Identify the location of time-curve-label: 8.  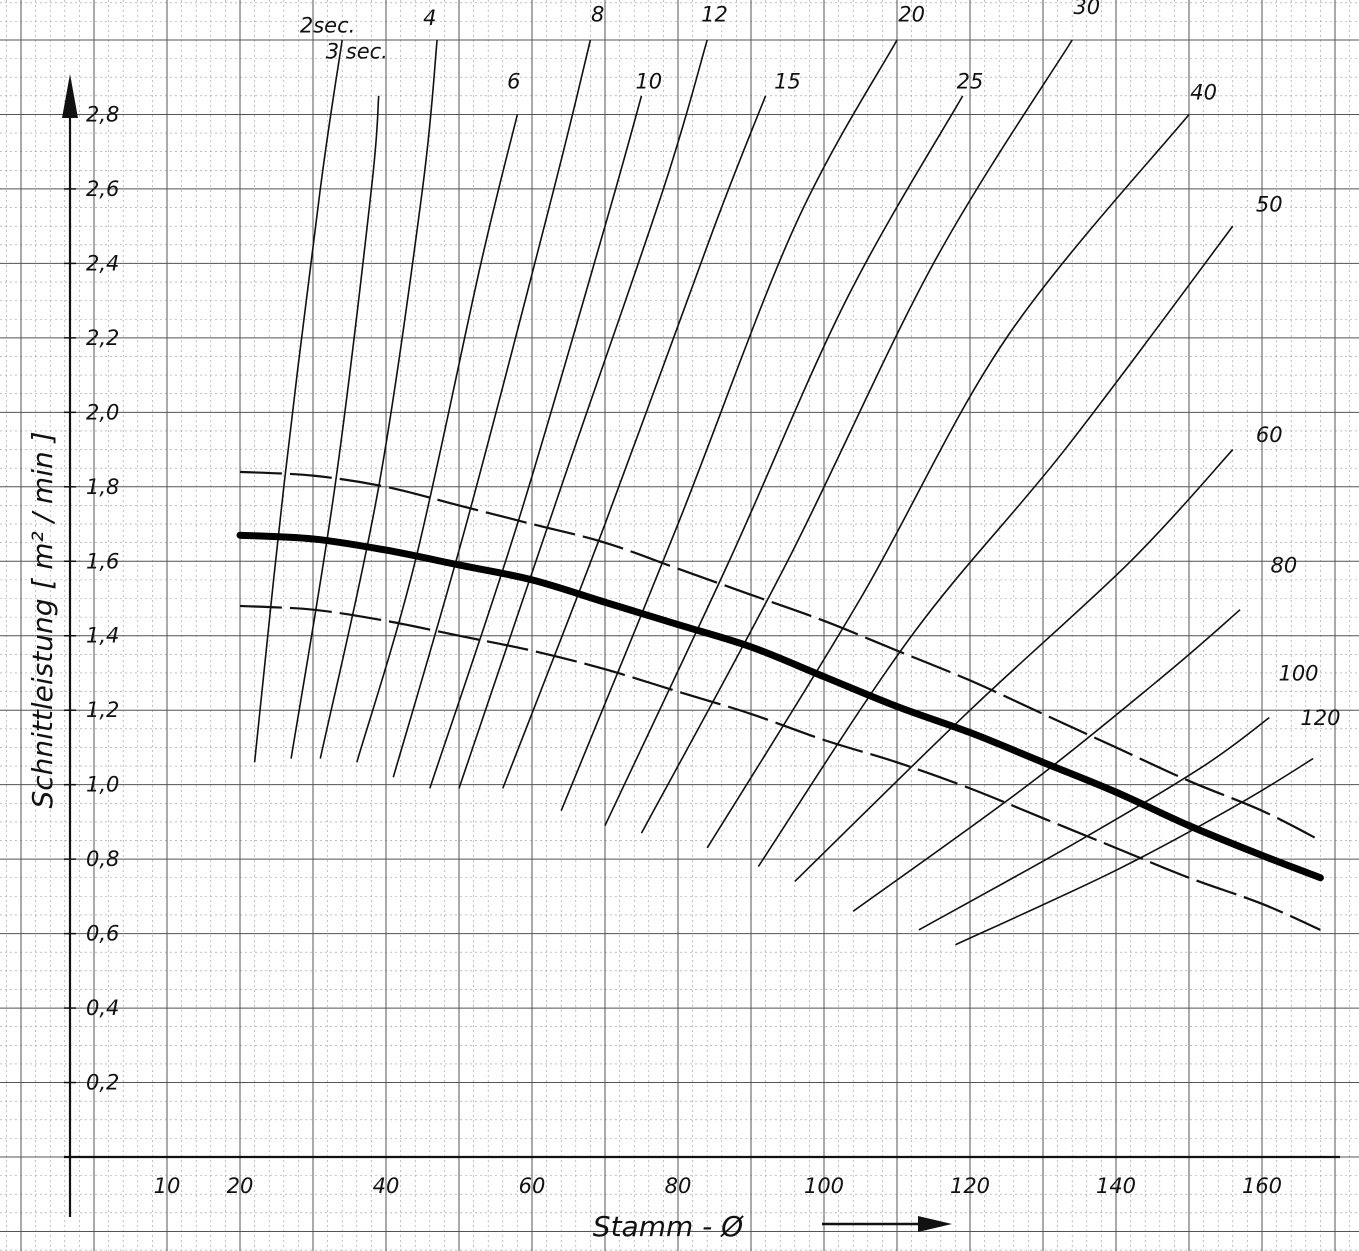
(597, 14).